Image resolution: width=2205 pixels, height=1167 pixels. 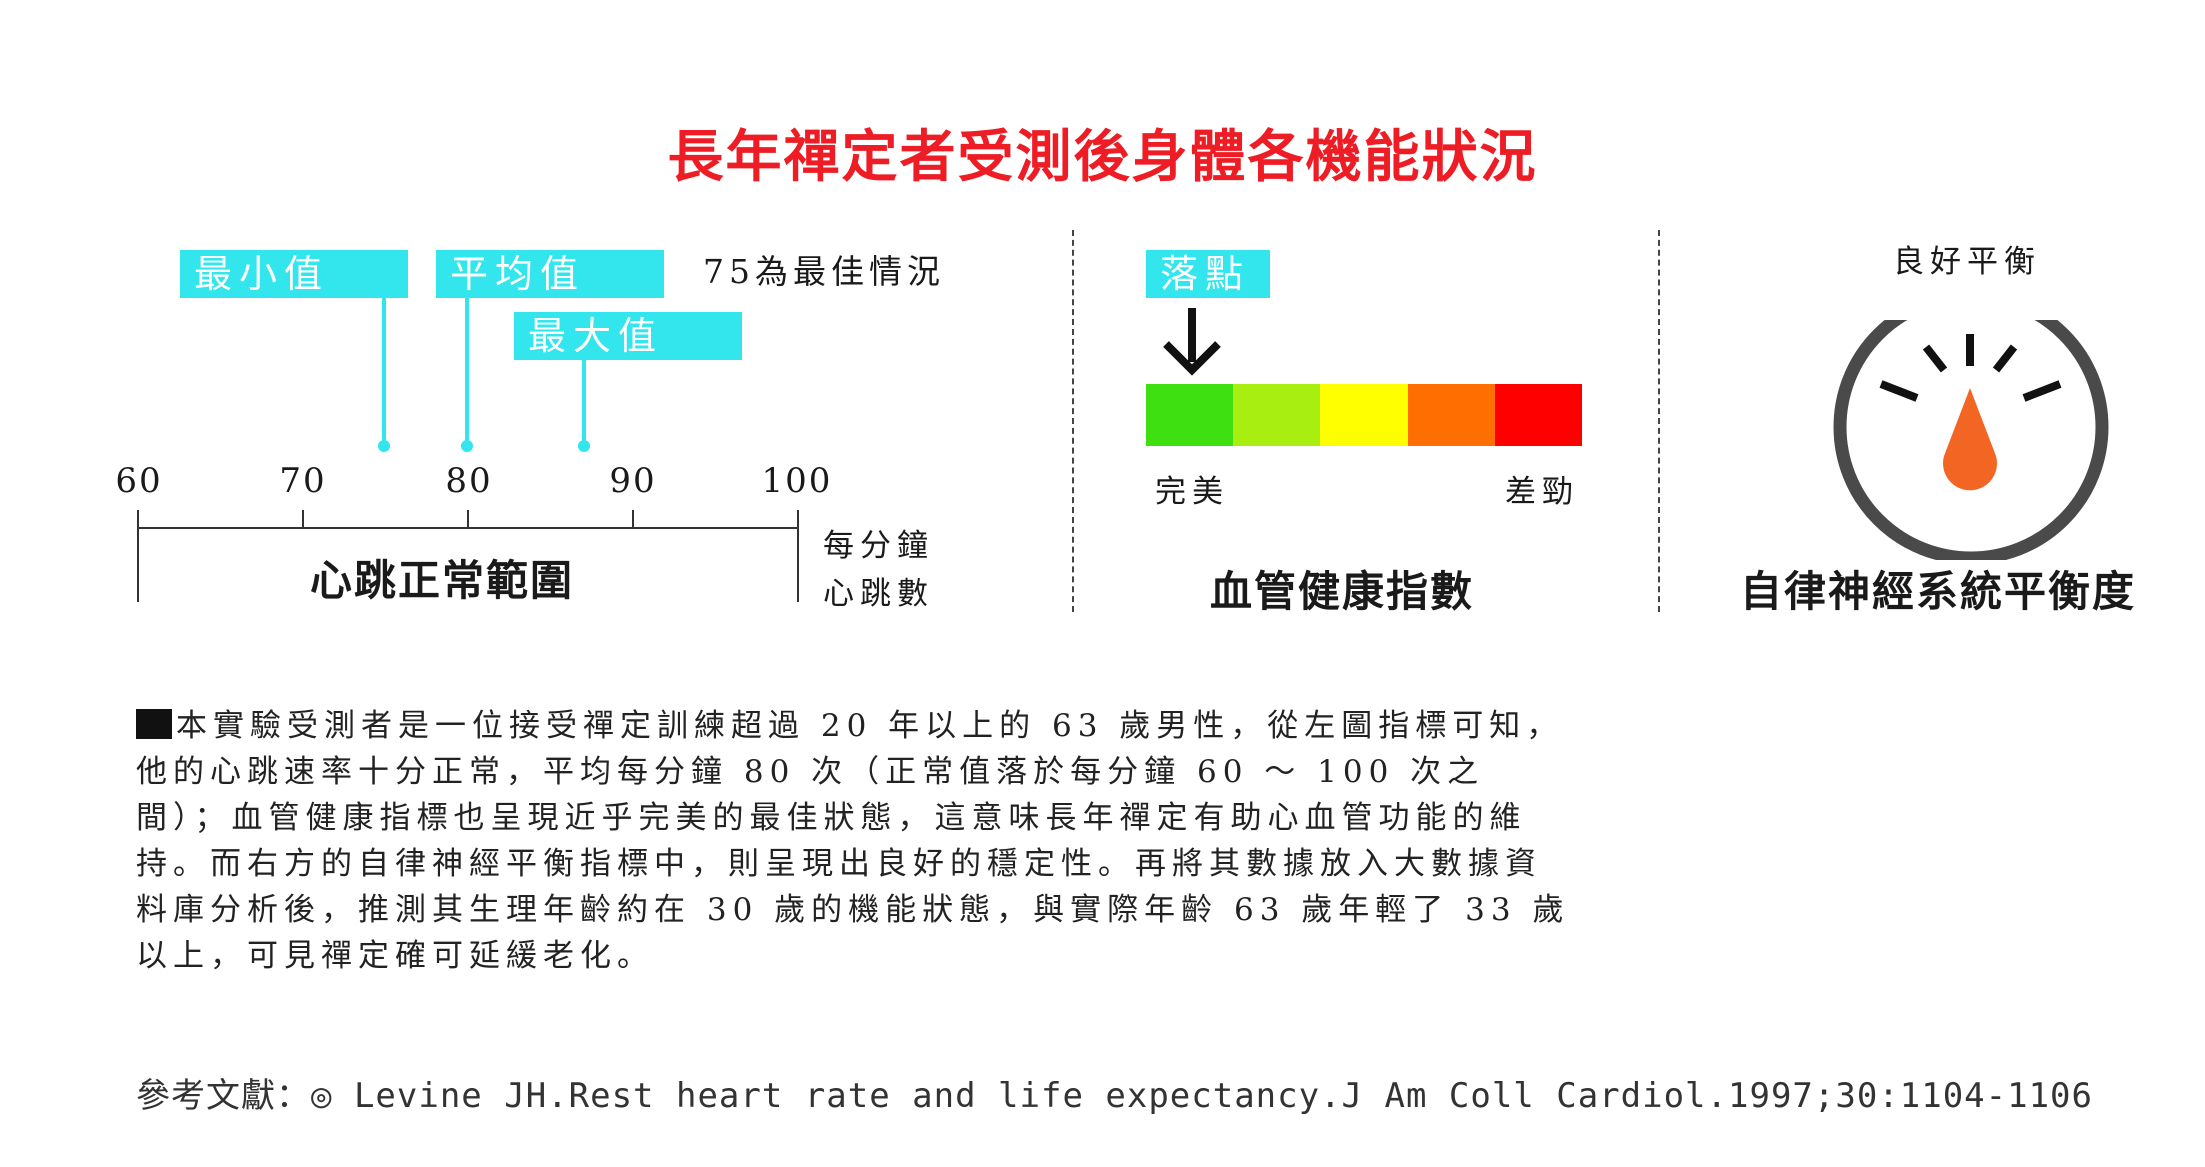 I want to click on tick-80: 80, so click(x=469, y=481).